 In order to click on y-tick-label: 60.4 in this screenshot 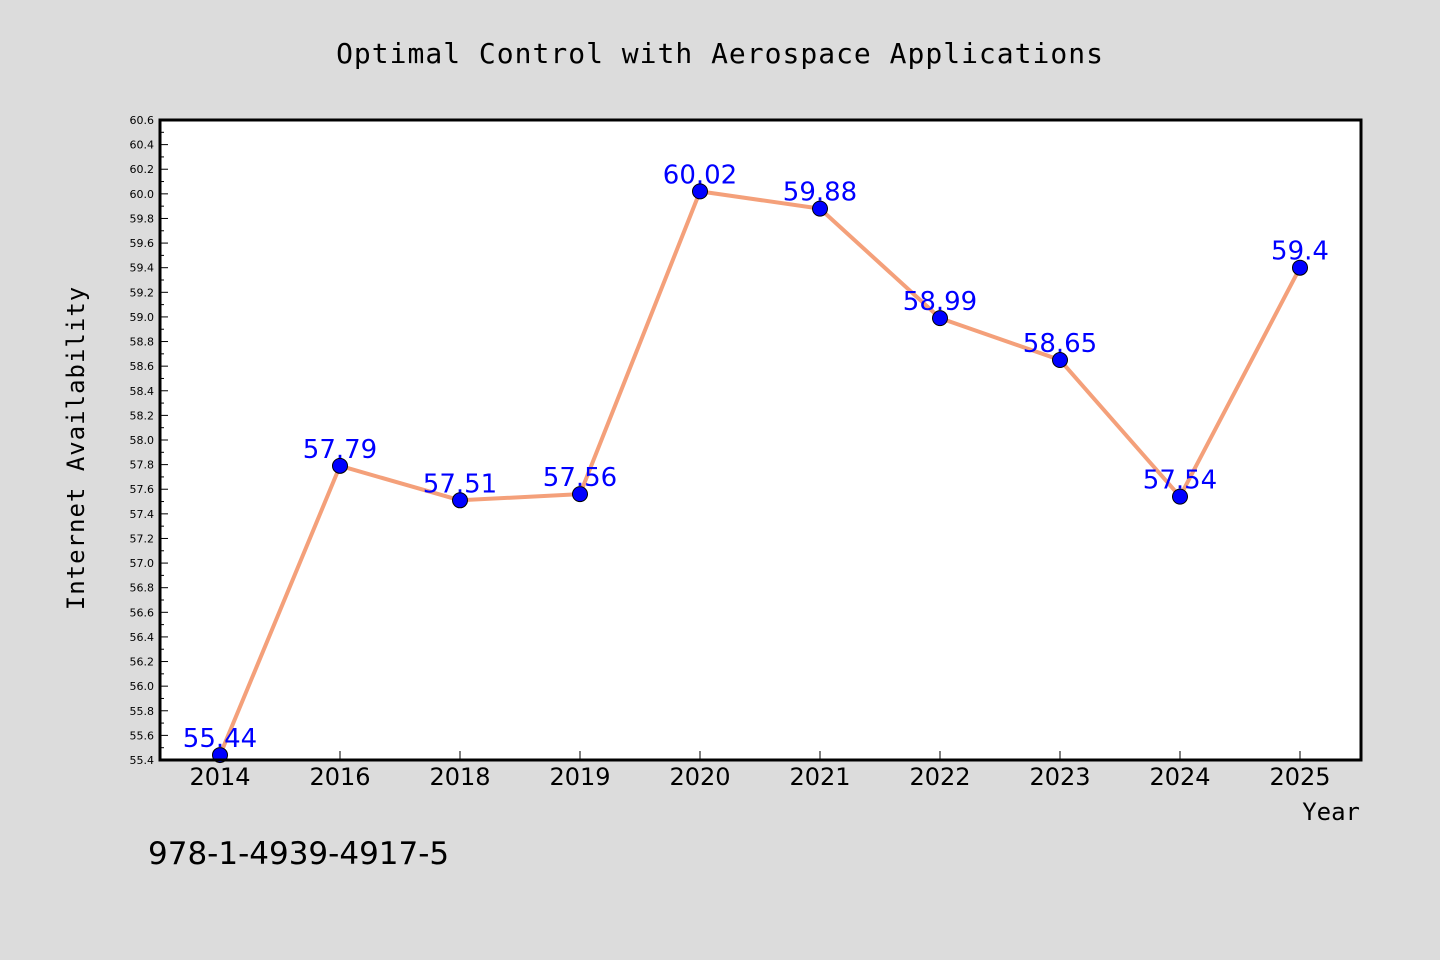, I will do `click(142, 145)`.